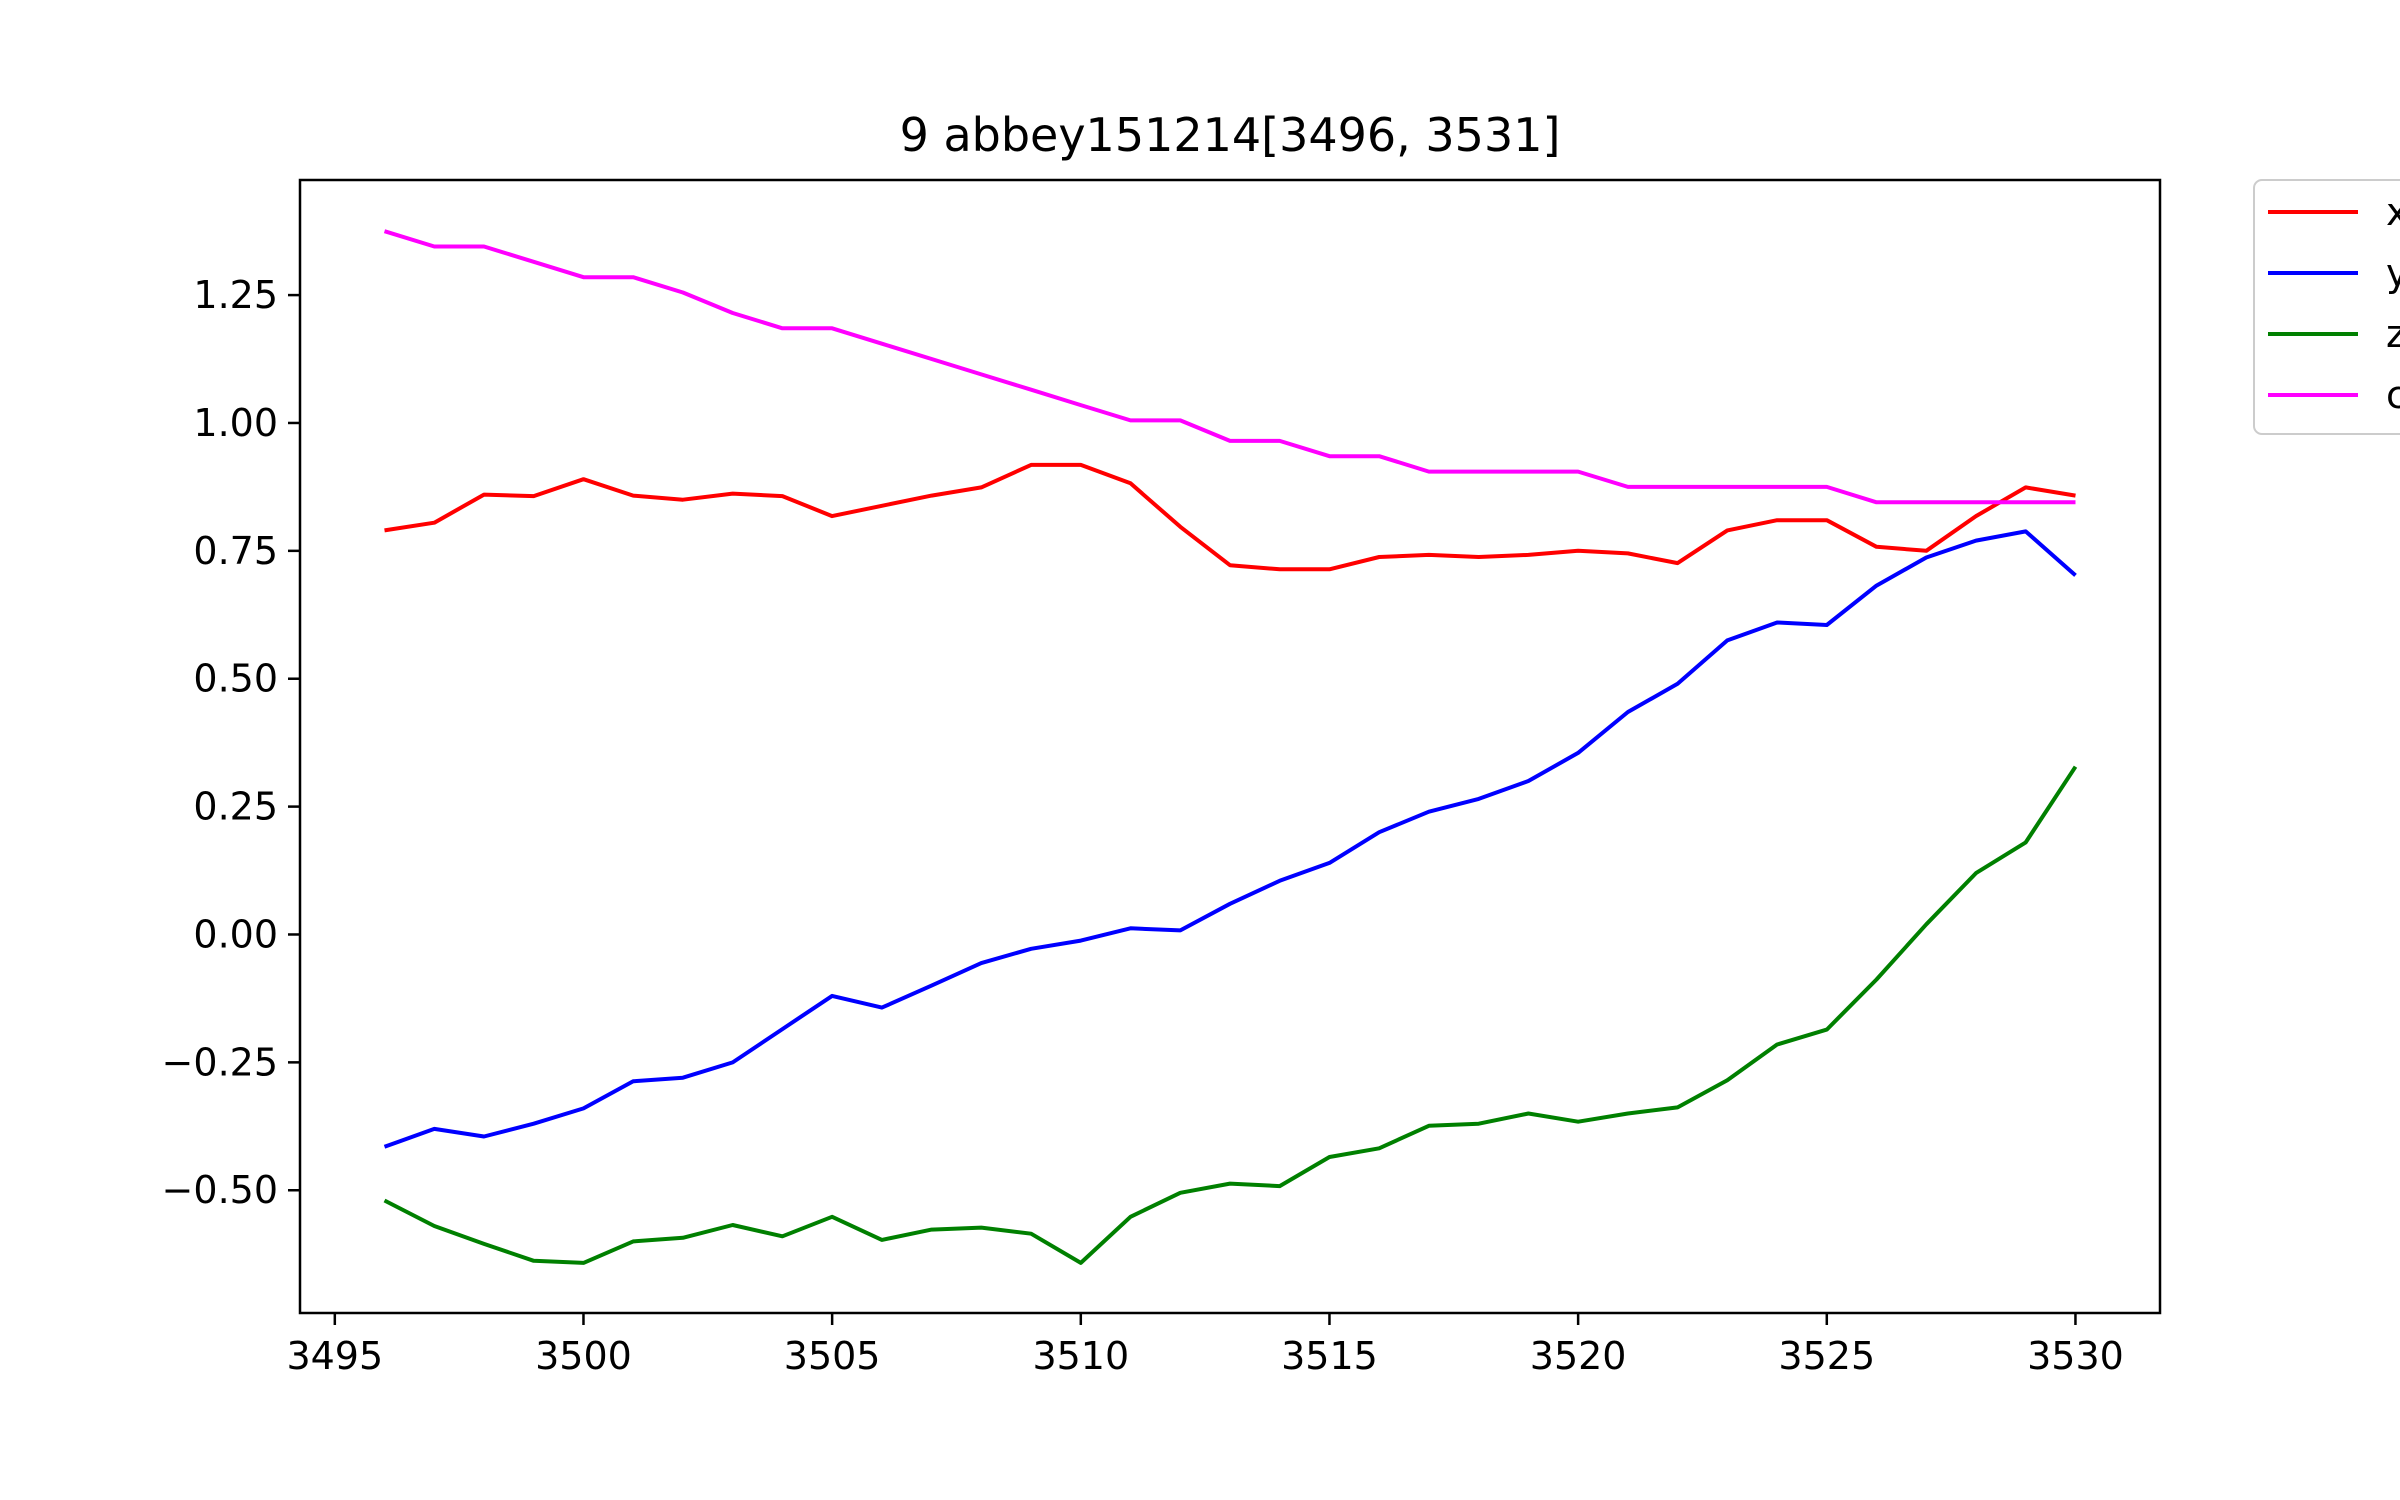 The height and width of the screenshot is (1500, 2400). I want to click on y-tick-label: 1.25, so click(235, 295).